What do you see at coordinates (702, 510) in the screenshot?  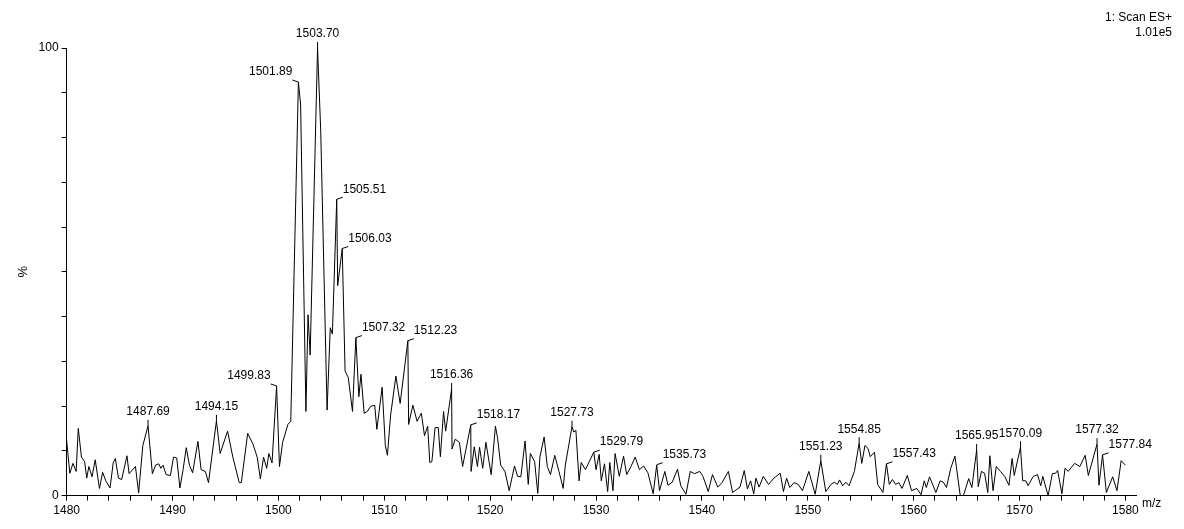 I see `x-tick-label: 1540` at bounding box center [702, 510].